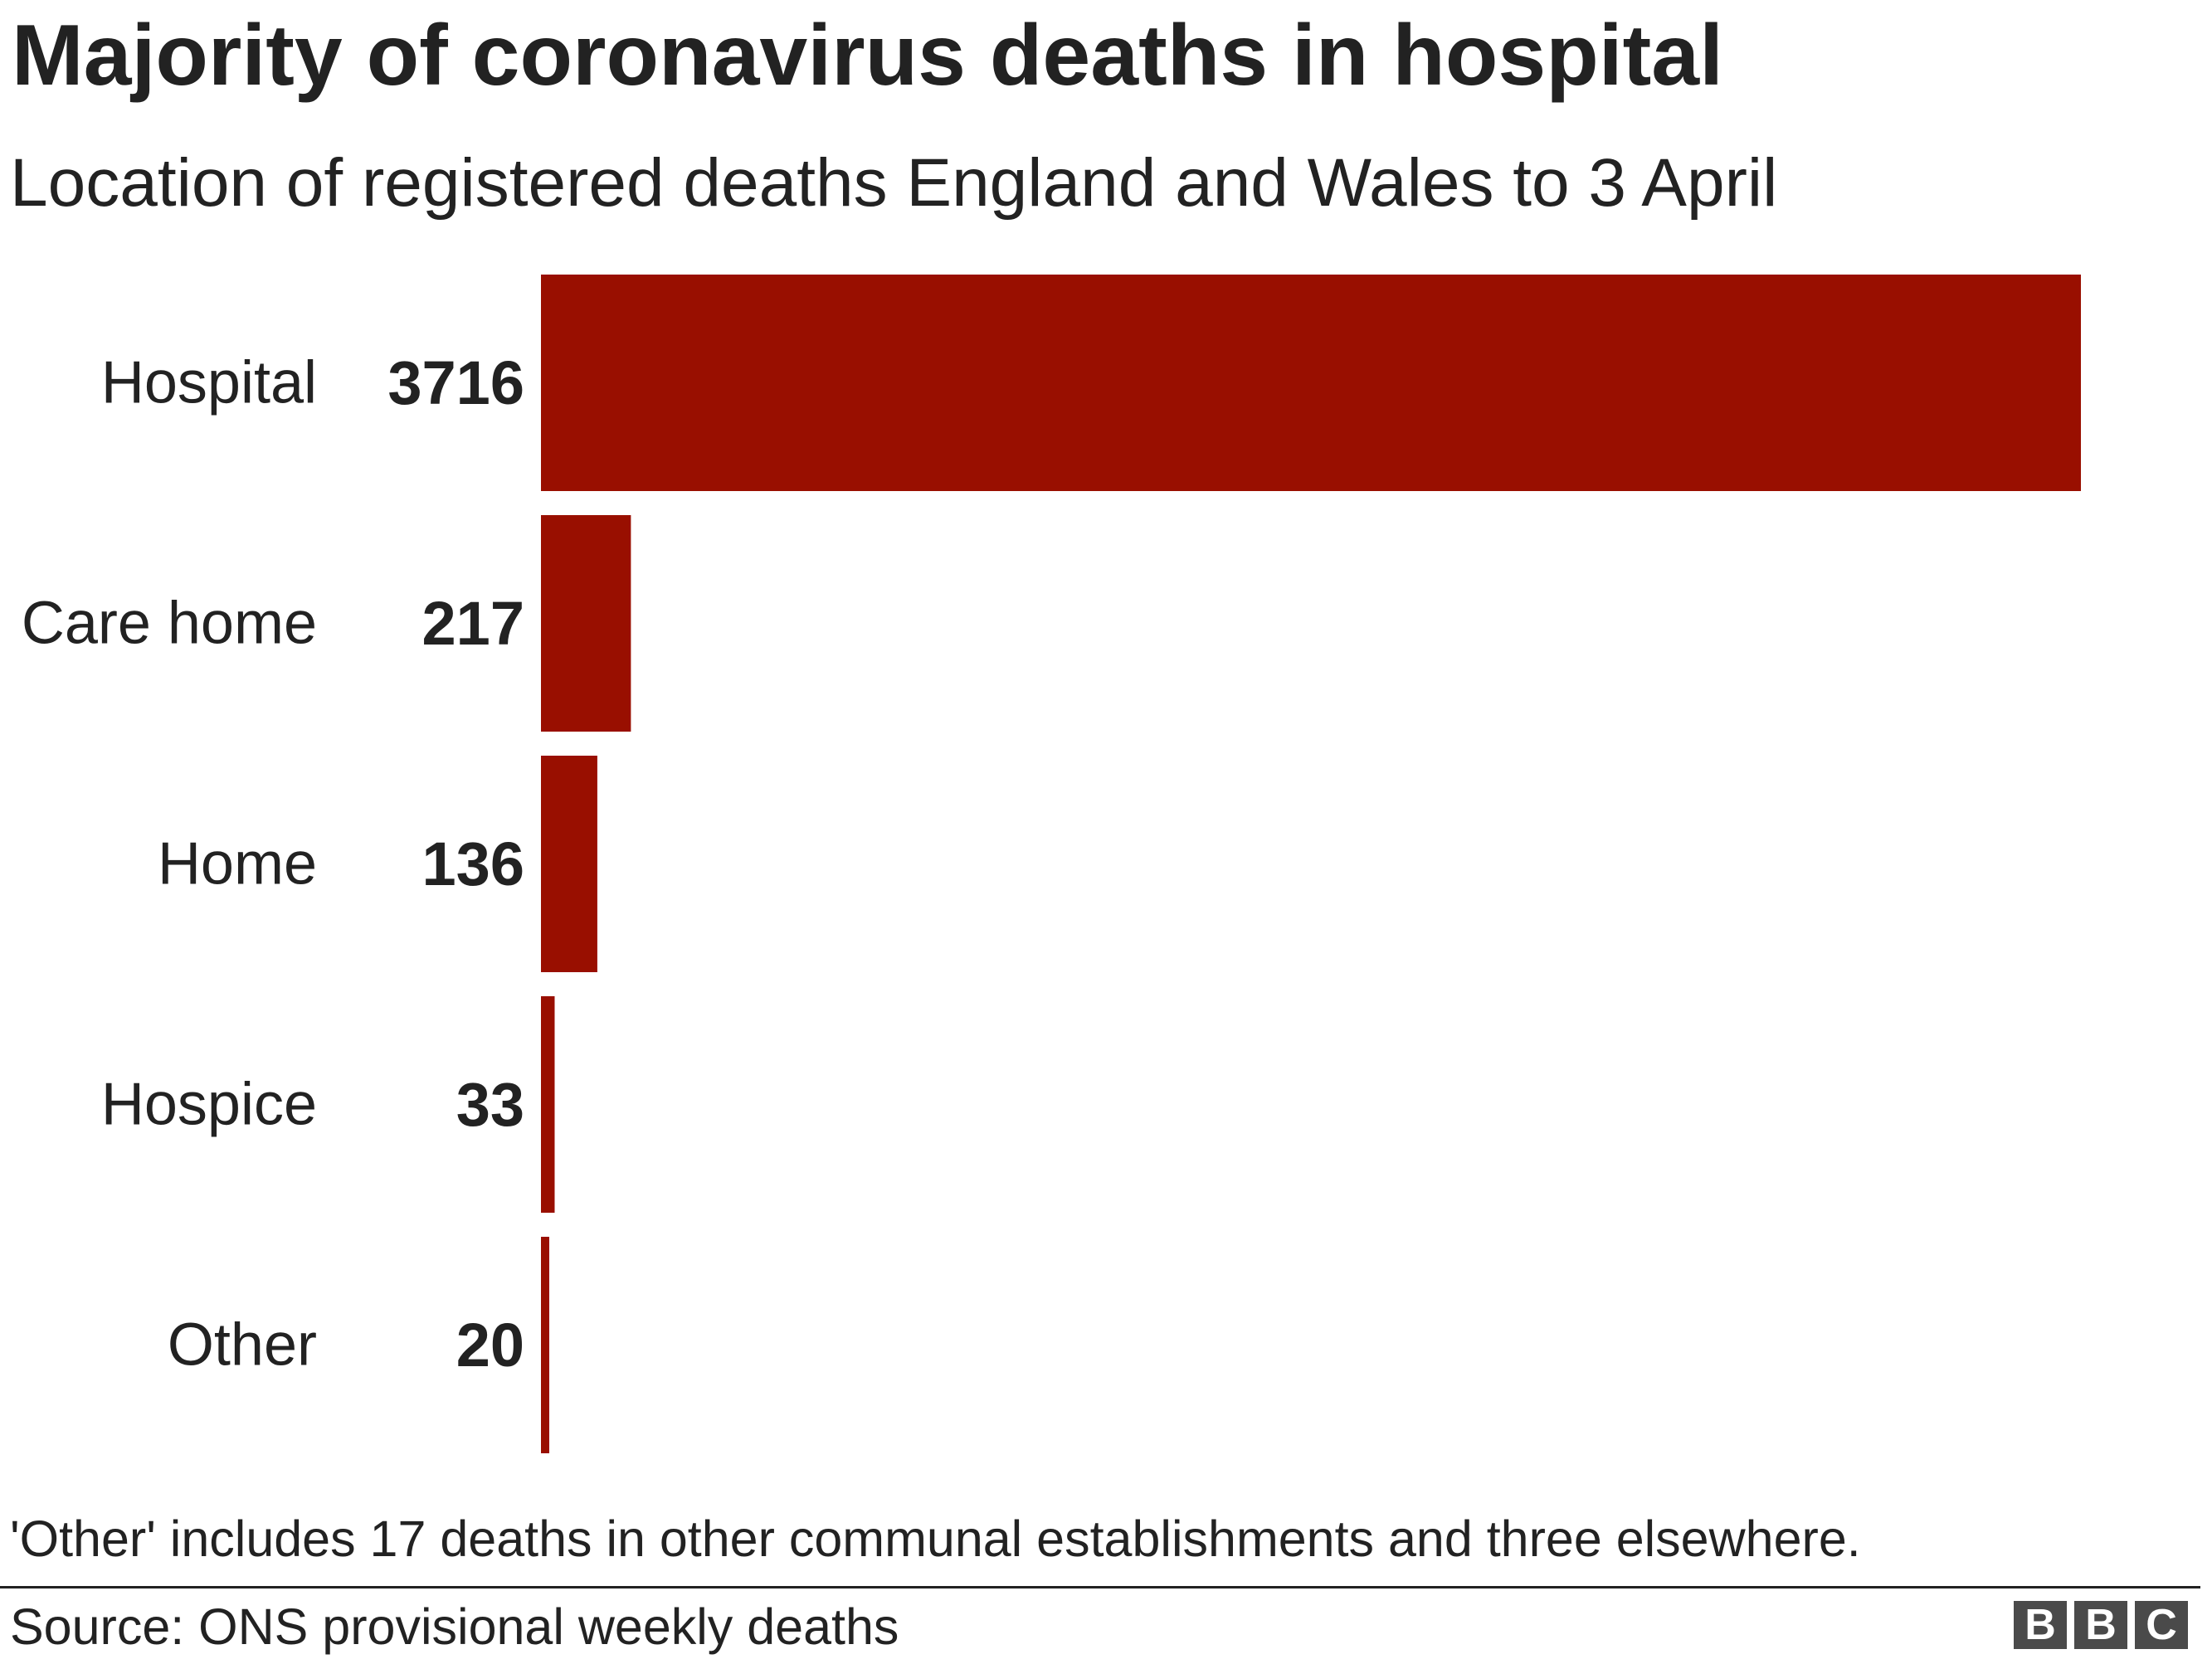 This screenshot has height=1659, width=2212. What do you see at coordinates (237, 864) in the screenshot?
I see `category-label: Home` at bounding box center [237, 864].